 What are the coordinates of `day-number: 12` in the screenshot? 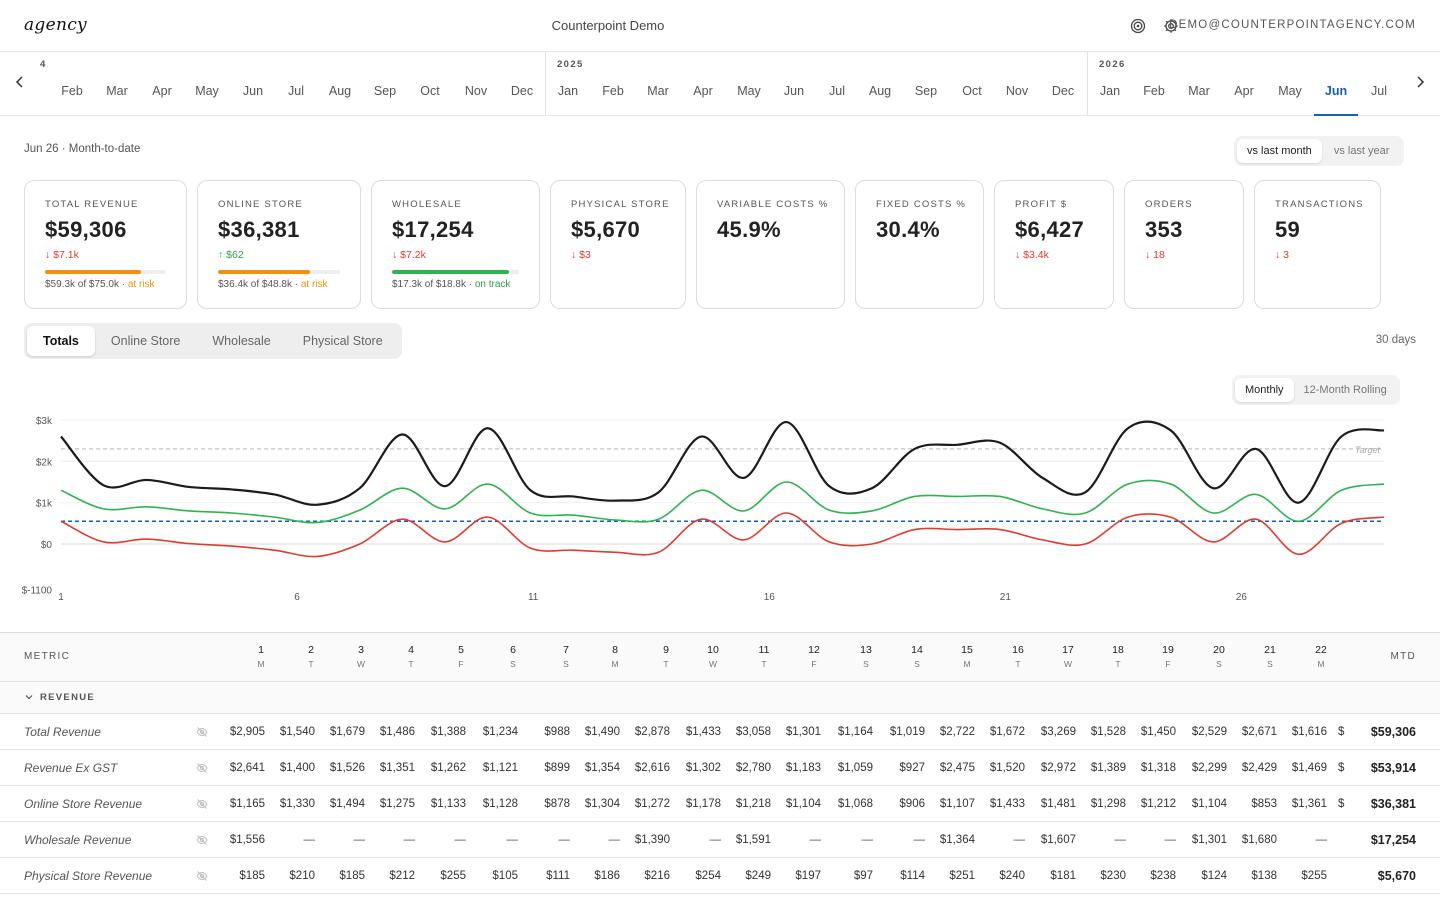 It's located at (814, 650).